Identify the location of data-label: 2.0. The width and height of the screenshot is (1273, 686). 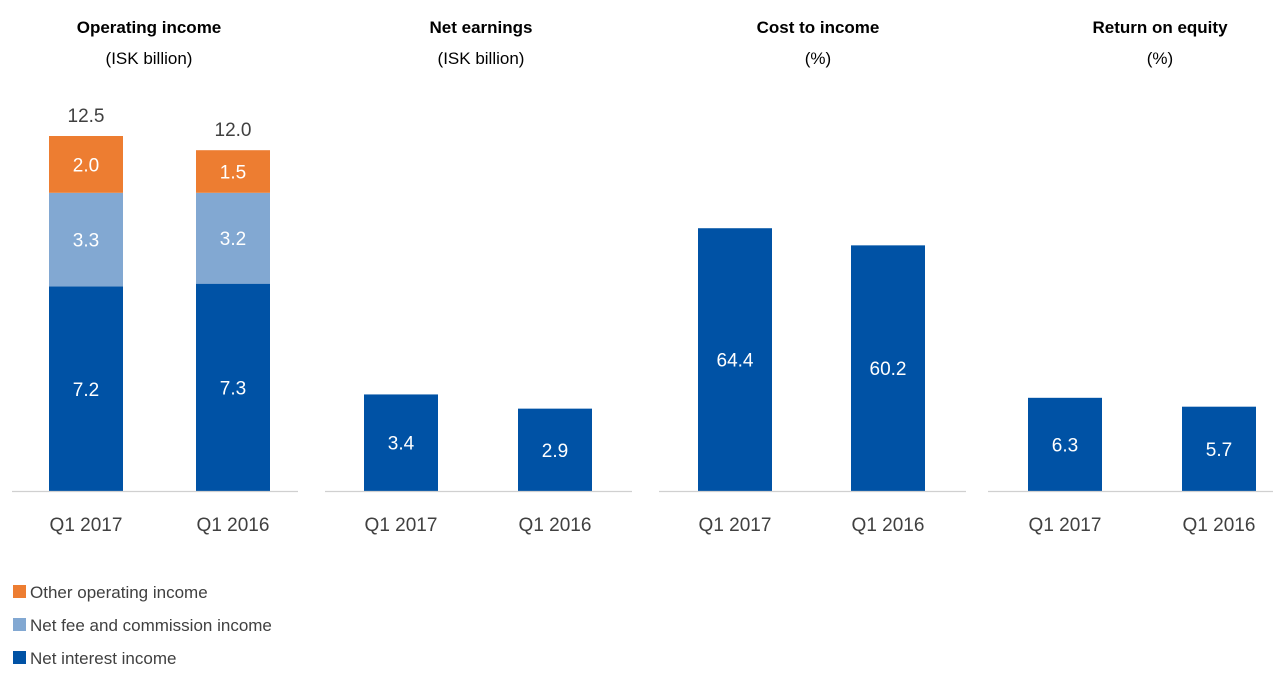
(86, 165).